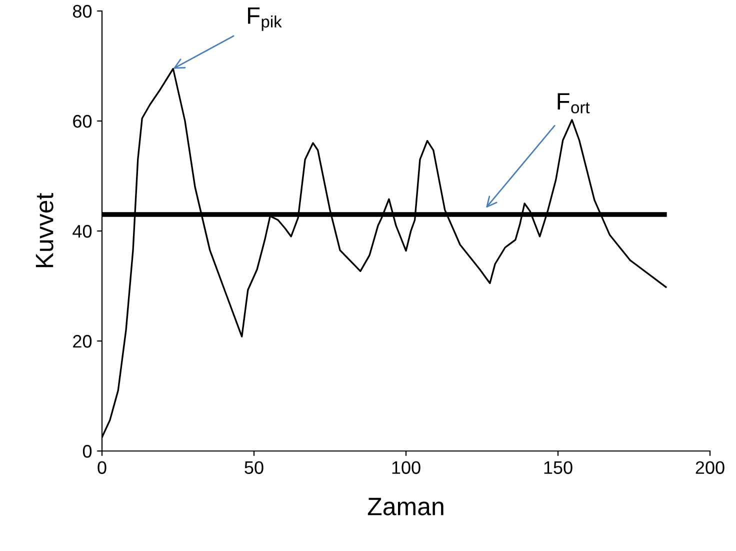  Describe the element at coordinates (45, 230) in the screenshot. I see `y-axis-title: Kuvvet` at that location.